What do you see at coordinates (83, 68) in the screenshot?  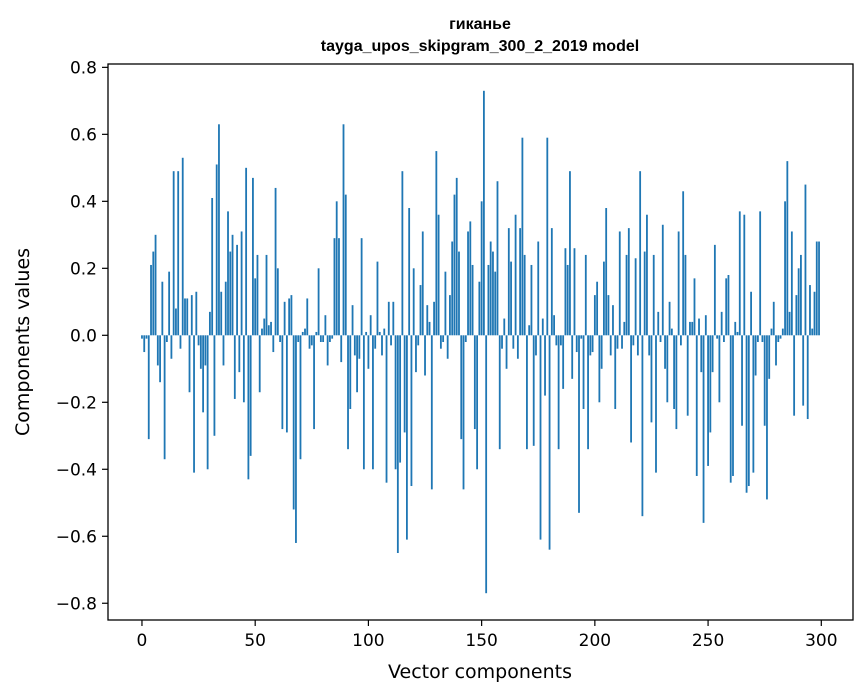 I see `y-tick-label: 0.8` at bounding box center [83, 68].